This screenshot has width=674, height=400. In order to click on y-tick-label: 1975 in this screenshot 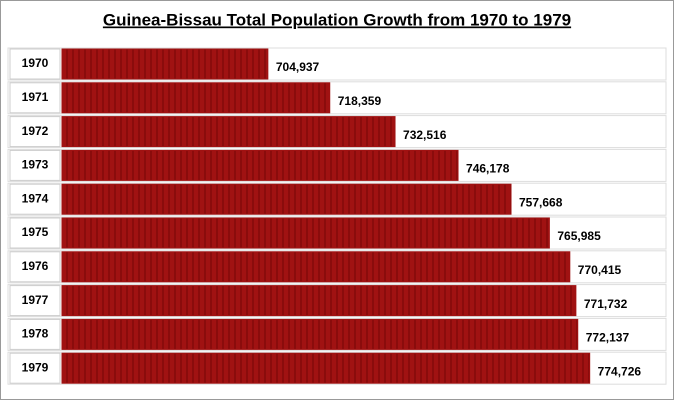, I will do `click(35, 232)`.